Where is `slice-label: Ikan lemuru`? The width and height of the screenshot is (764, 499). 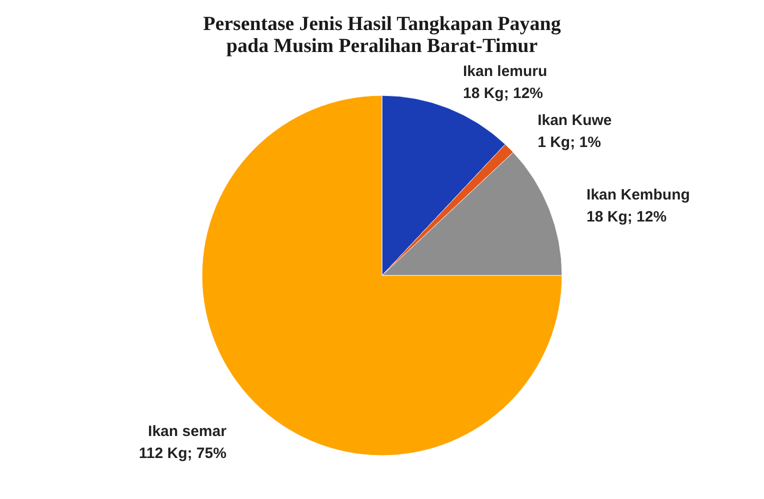 slice-label: Ikan lemuru is located at coordinates (505, 71).